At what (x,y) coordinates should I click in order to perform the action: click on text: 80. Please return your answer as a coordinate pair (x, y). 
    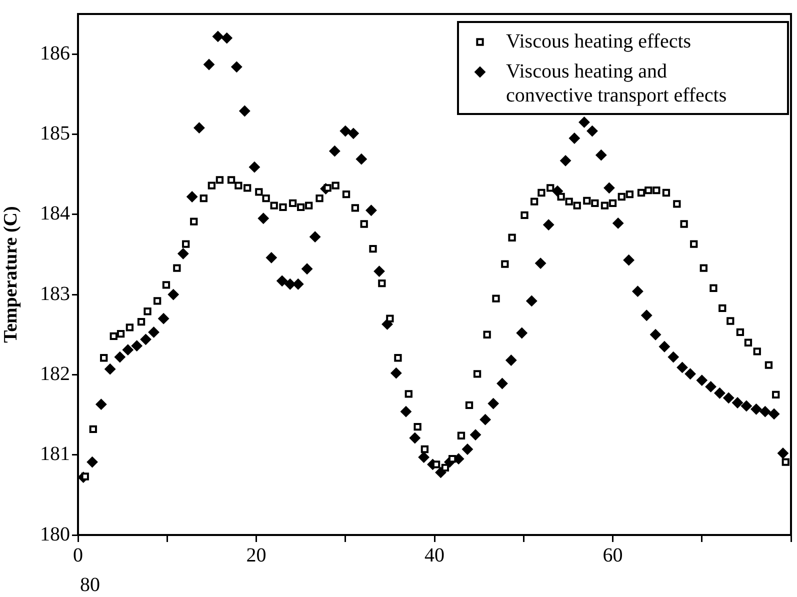
    Looking at the image, I should click on (90, 585).